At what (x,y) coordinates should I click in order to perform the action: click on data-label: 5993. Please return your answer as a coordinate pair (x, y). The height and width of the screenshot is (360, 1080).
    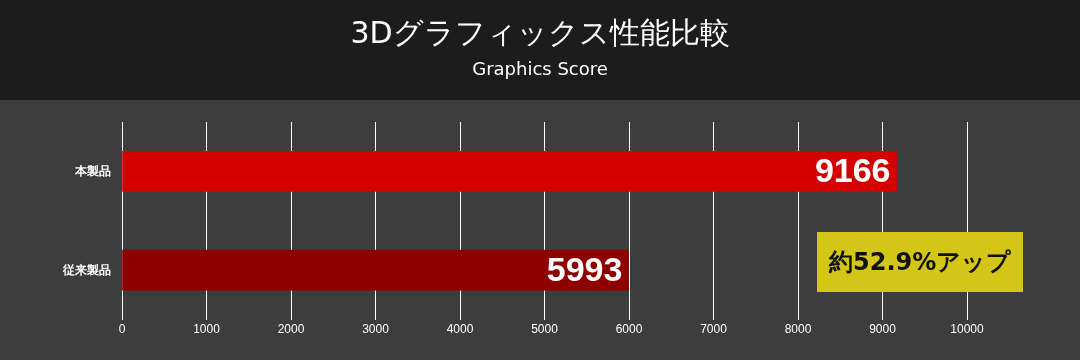
    Looking at the image, I should click on (584, 268).